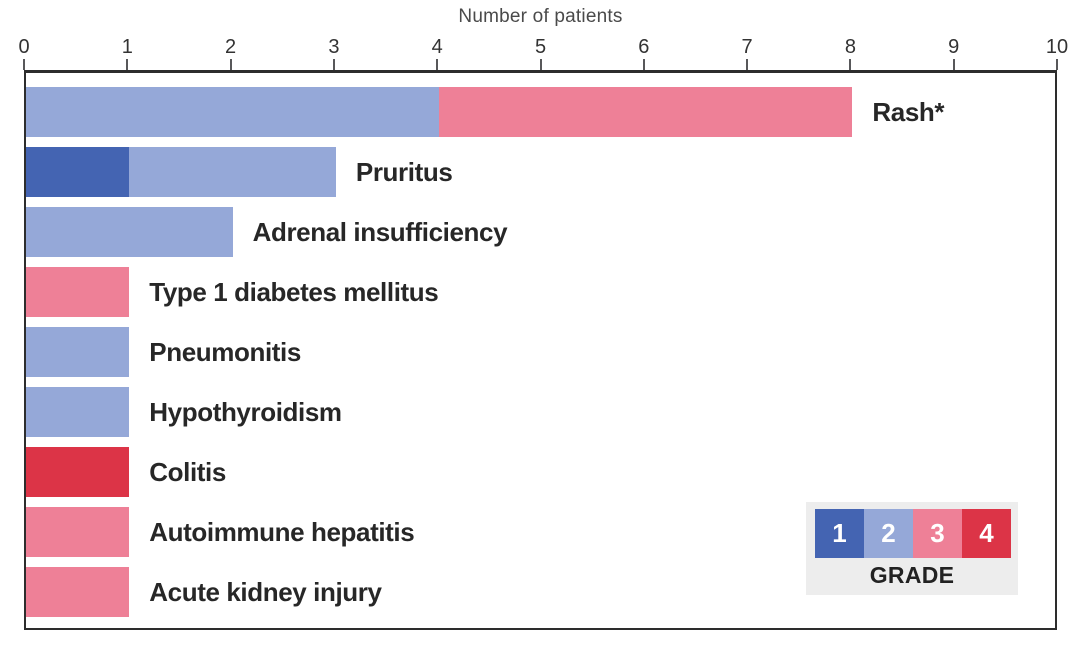  Describe the element at coordinates (380, 232) in the screenshot. I see `category-label: Adrenal insufficiency` at that location.